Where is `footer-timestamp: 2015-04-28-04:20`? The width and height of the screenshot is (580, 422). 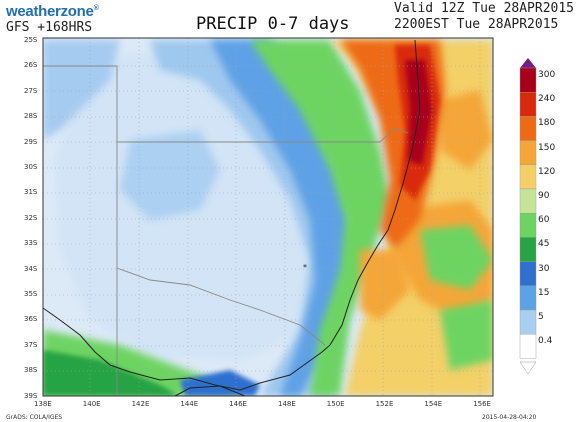
footer-timestamp: 2015-04-28-04:20 is located at coordinates (509, 417).